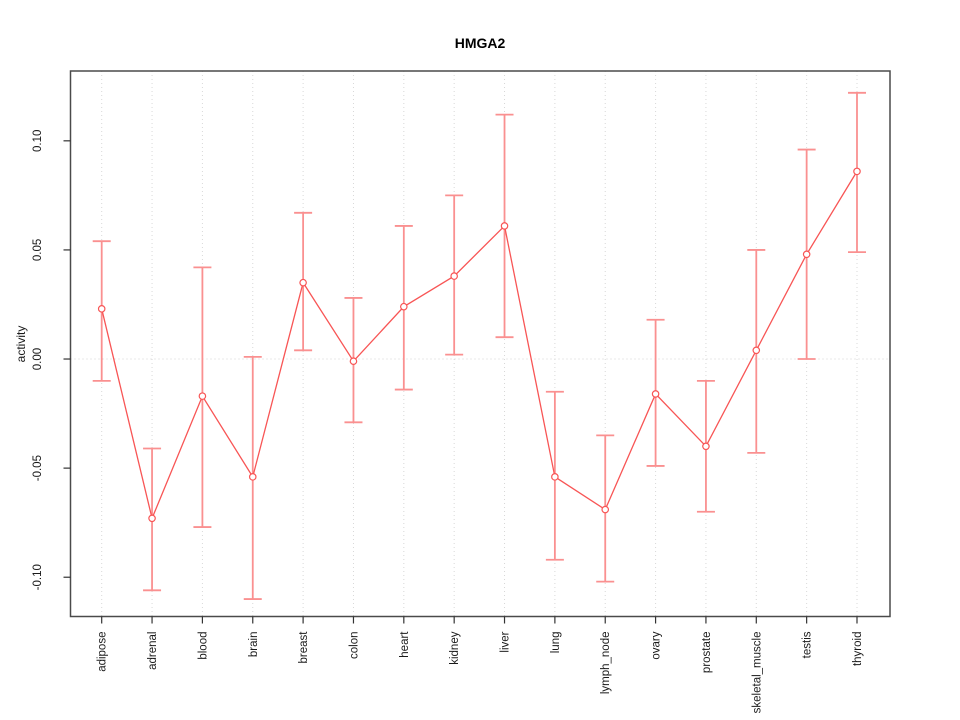 The image size is (960, 720). What do you see at coordinates (706, 446) in the screenshot?
I see `data-point-prostate` at bounding box center [706, 446].